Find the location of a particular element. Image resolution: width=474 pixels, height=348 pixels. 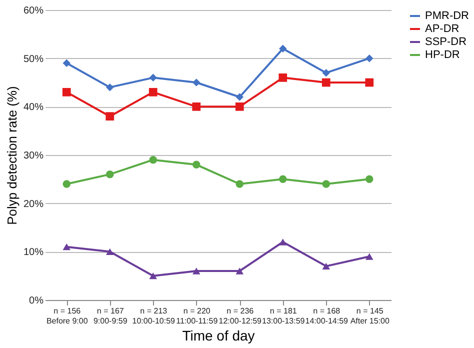

legend-label: HP-DR is located at coordinates (442, 55).